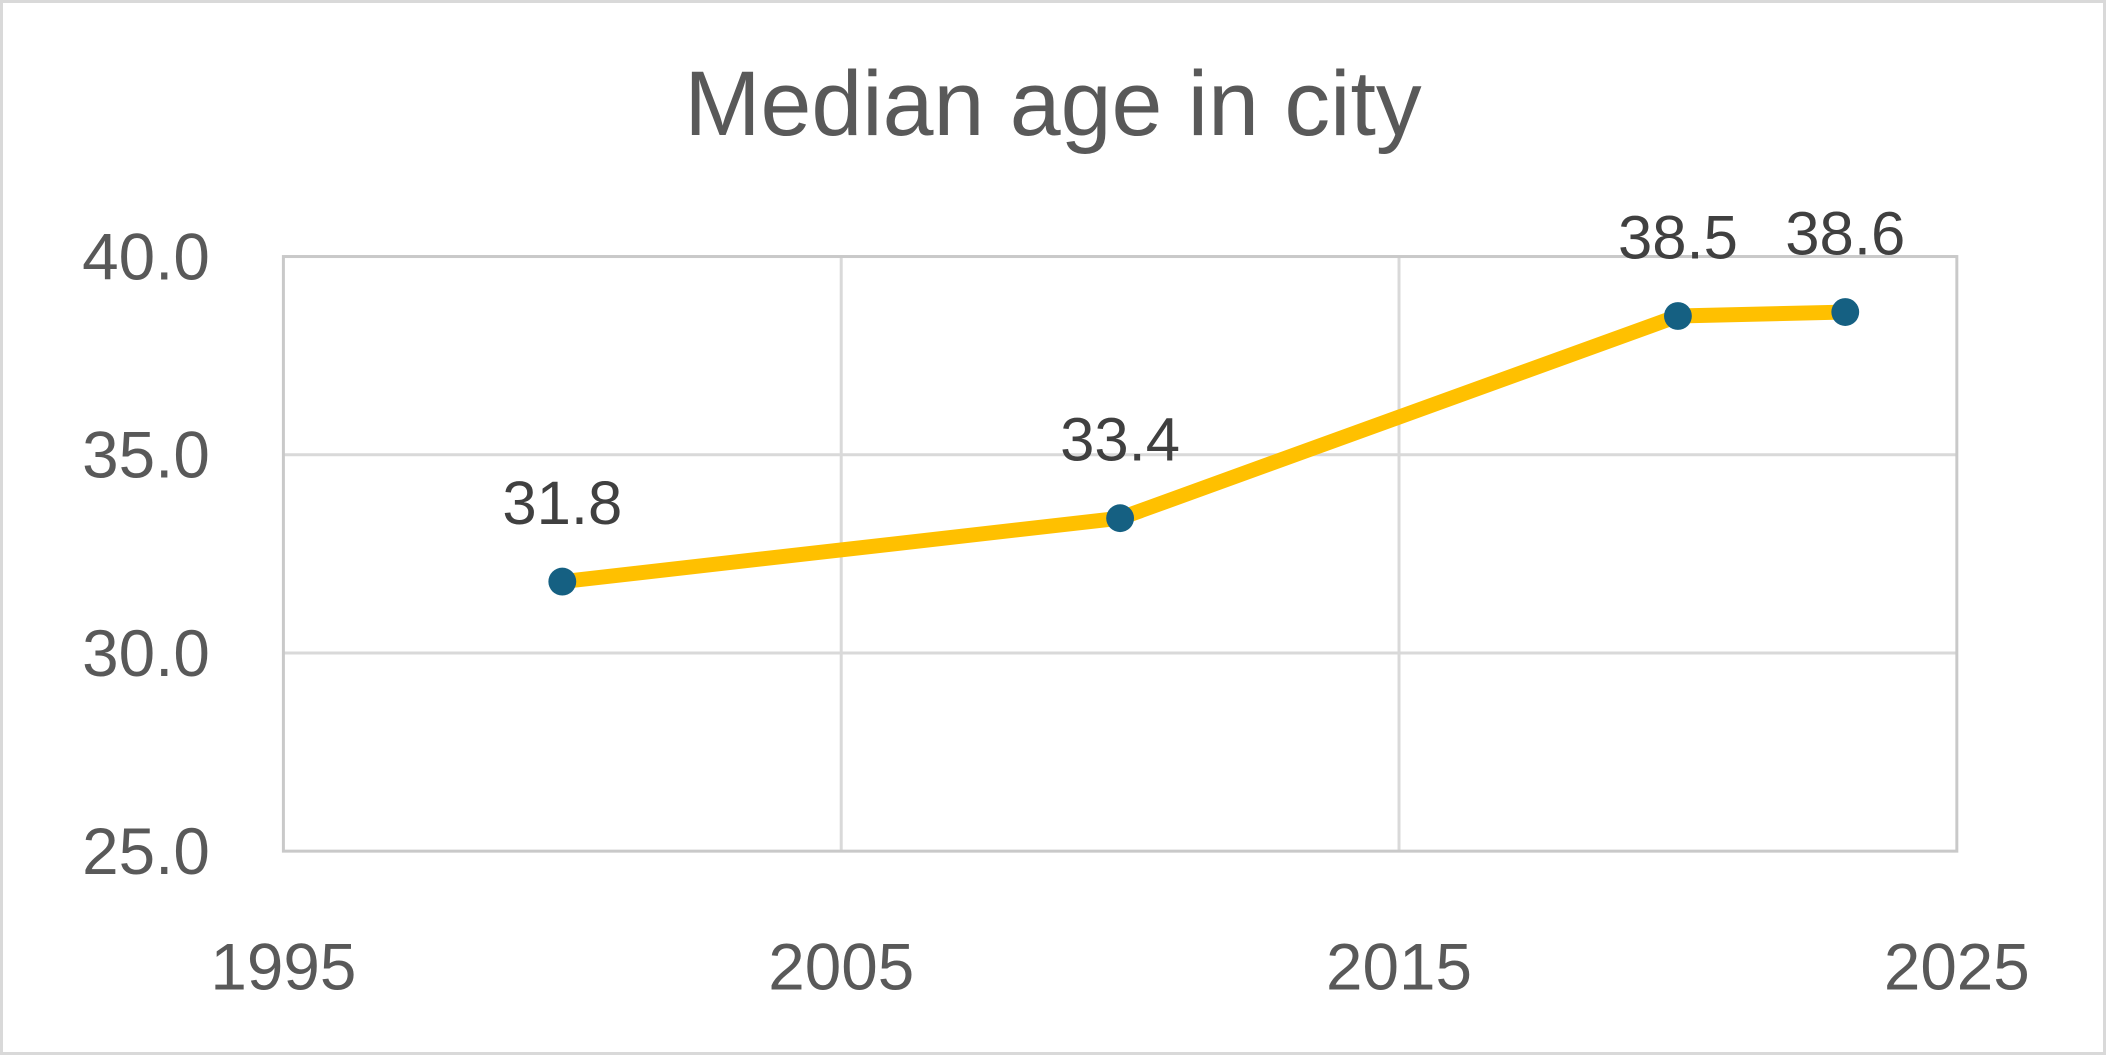  Describe the element at coordinates (1120, 440) in the screenshot. I see `data-label: 33.4` at that location.